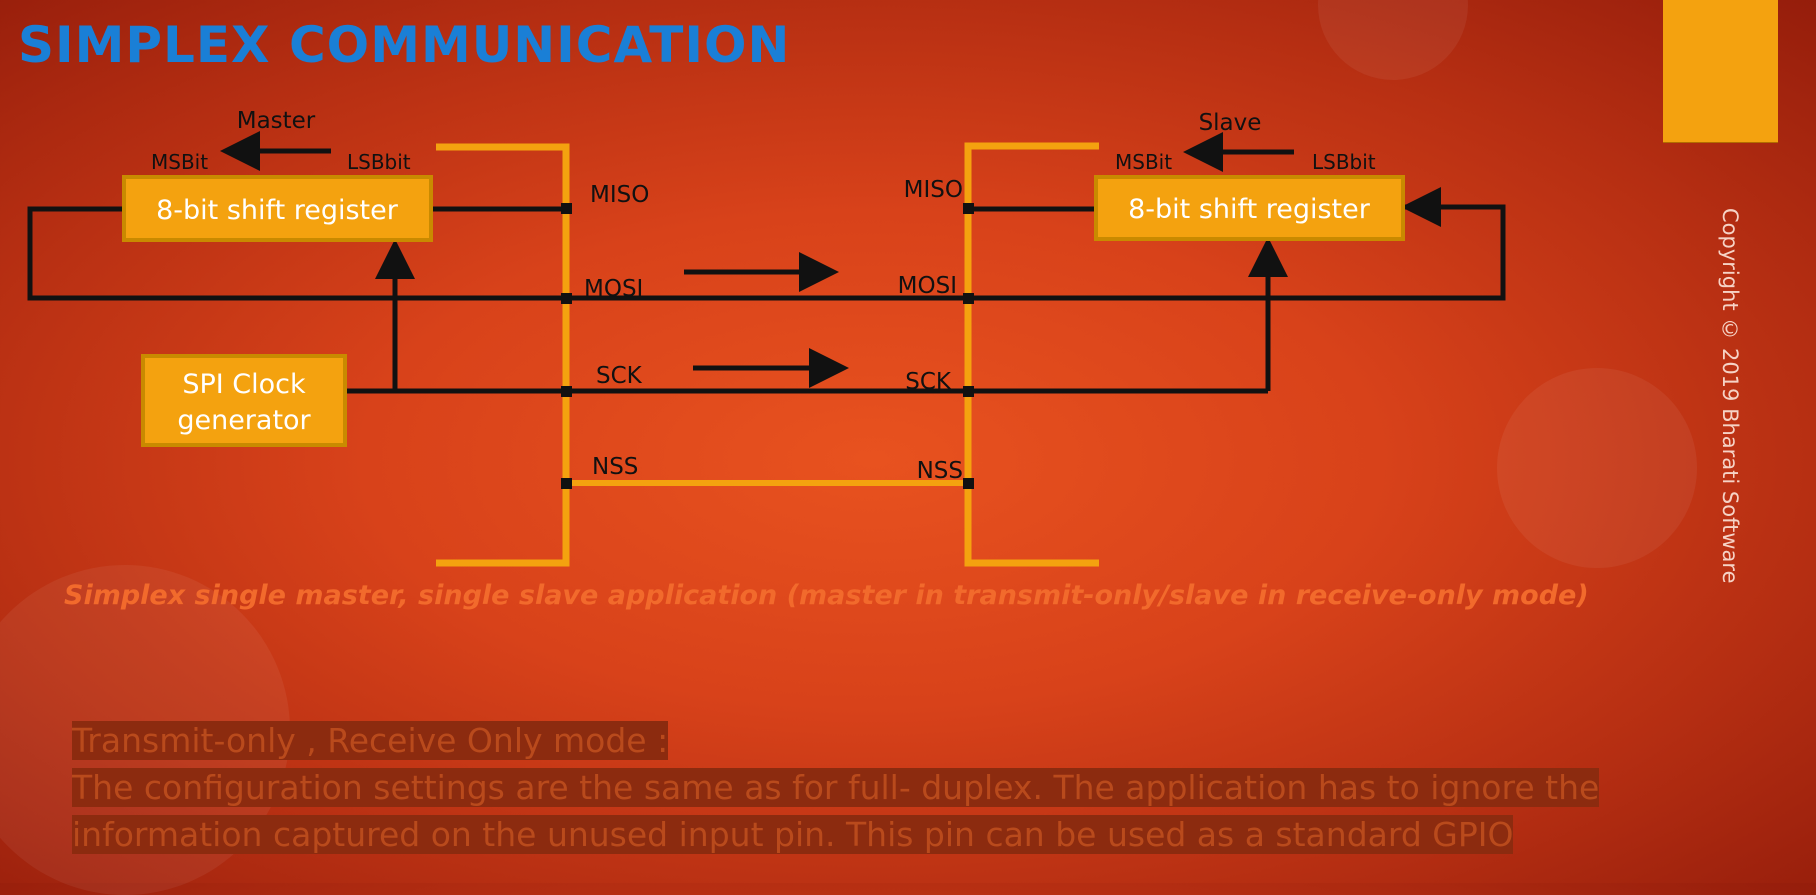 The image size is (1816, 895). What do you see at coordinates (933, 190) in the screenshot?
I see `slave-miso-label: MISO` at bounding box center [933, 190].